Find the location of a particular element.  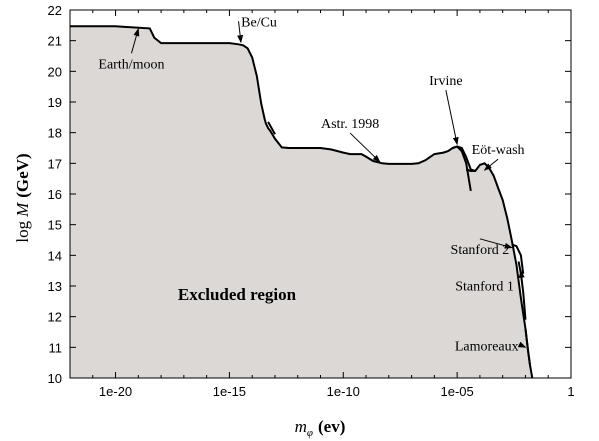

x-tick-label: 1e-20 is located at coordinates (115, 391).